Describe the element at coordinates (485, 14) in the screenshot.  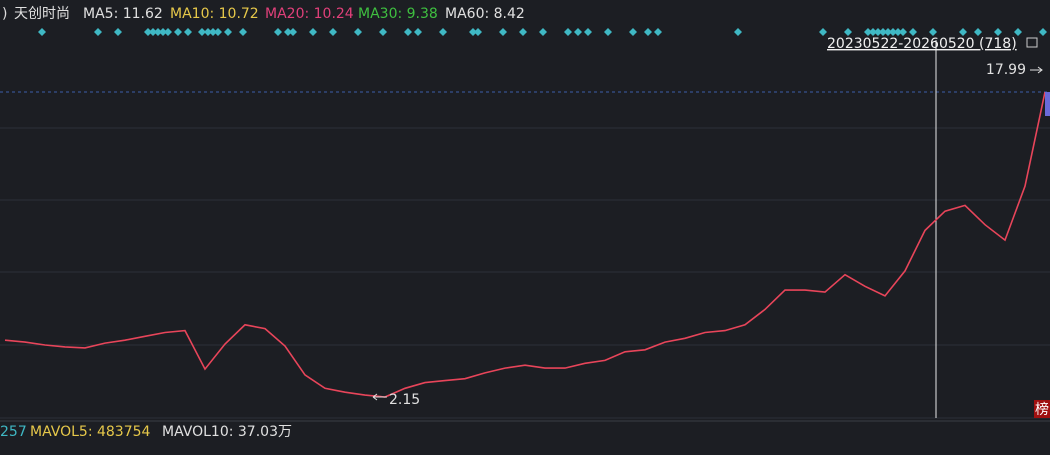
I see `ma60: MA60: 8.42` at that location.